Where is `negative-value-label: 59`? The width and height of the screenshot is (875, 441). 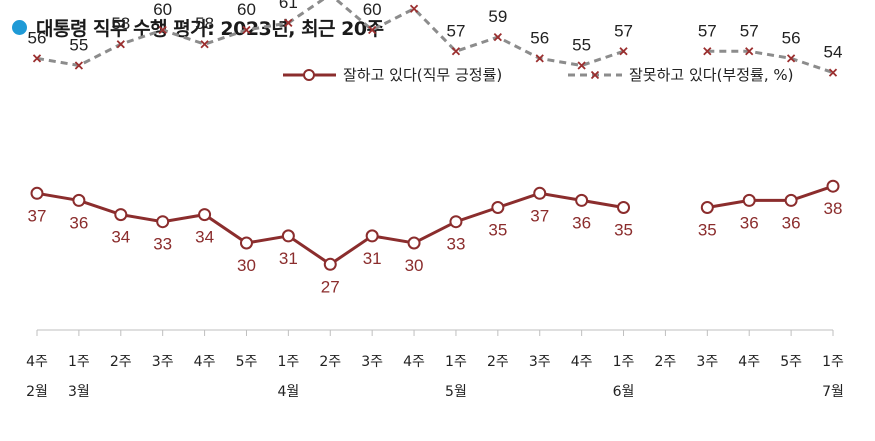
negative-value-label: 59 is located at coordinates (497, 16).